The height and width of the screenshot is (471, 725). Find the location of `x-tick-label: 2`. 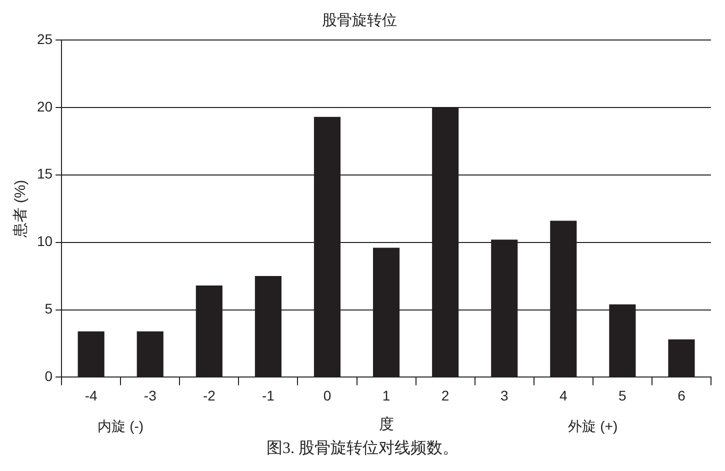

x-tick-label: 2 is located at coordinates (445, 395).